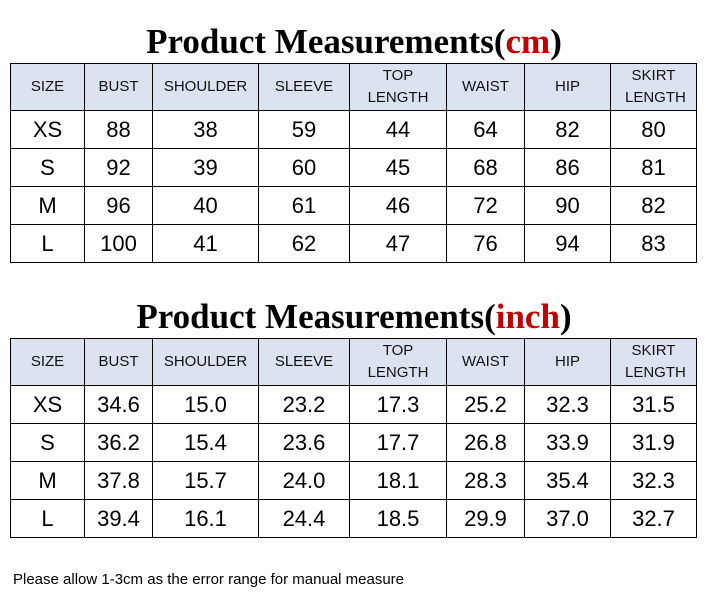  What do you see at coordinates (205, 442) in the screenshot?
I see `measure-cell: 15.4` at bounding box center [205, 442].